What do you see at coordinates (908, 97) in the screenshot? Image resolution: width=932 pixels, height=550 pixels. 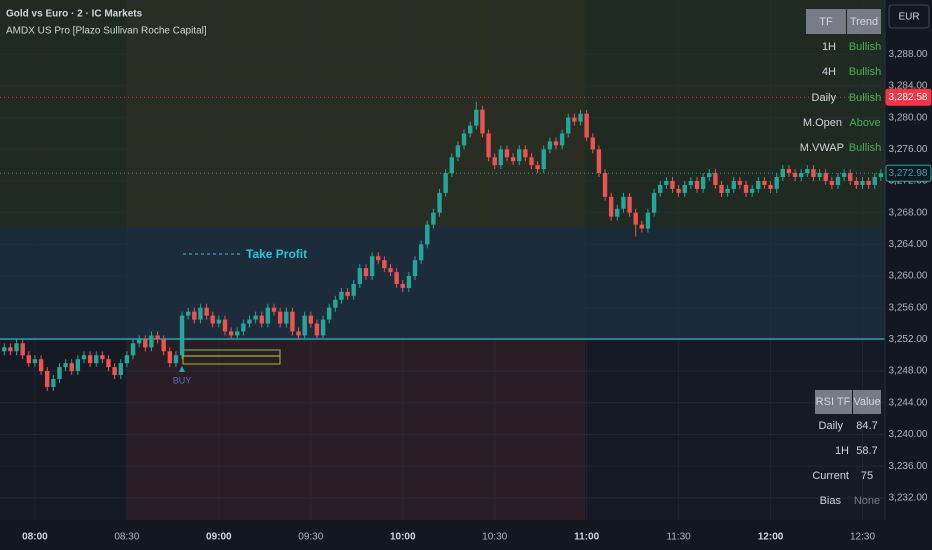 I see `price-label: 3,282.58` at bounding box center [908, 97].